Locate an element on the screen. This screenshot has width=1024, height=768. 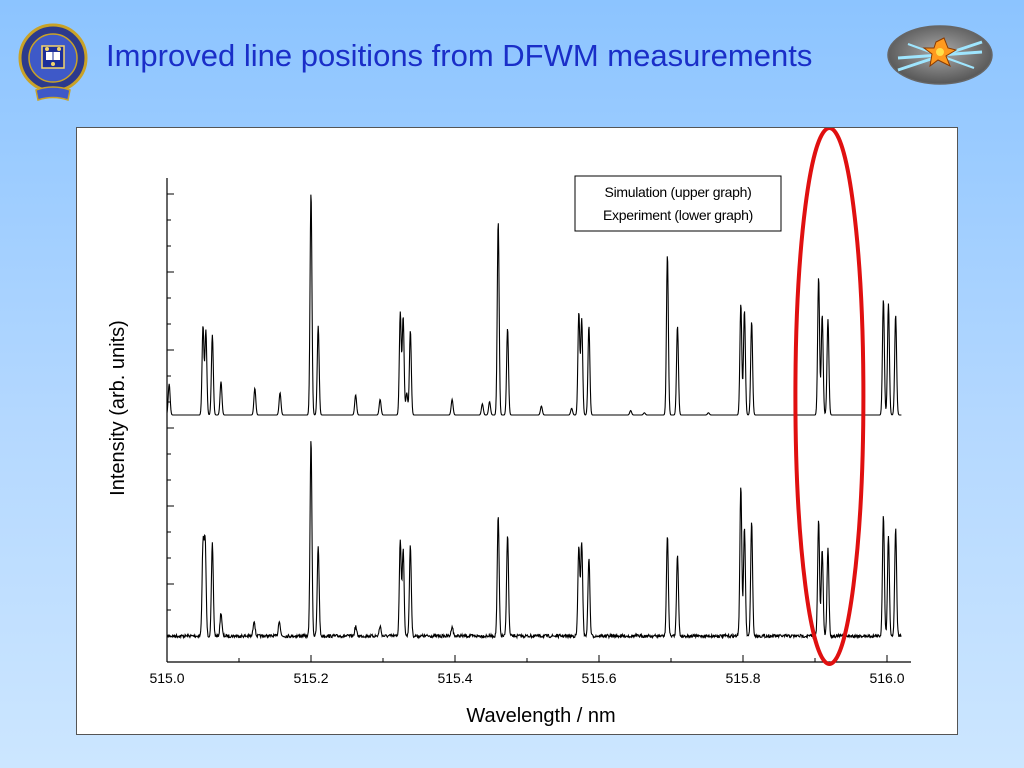
molecule-laser-emblem-icon is located at coordinates (940, 55).